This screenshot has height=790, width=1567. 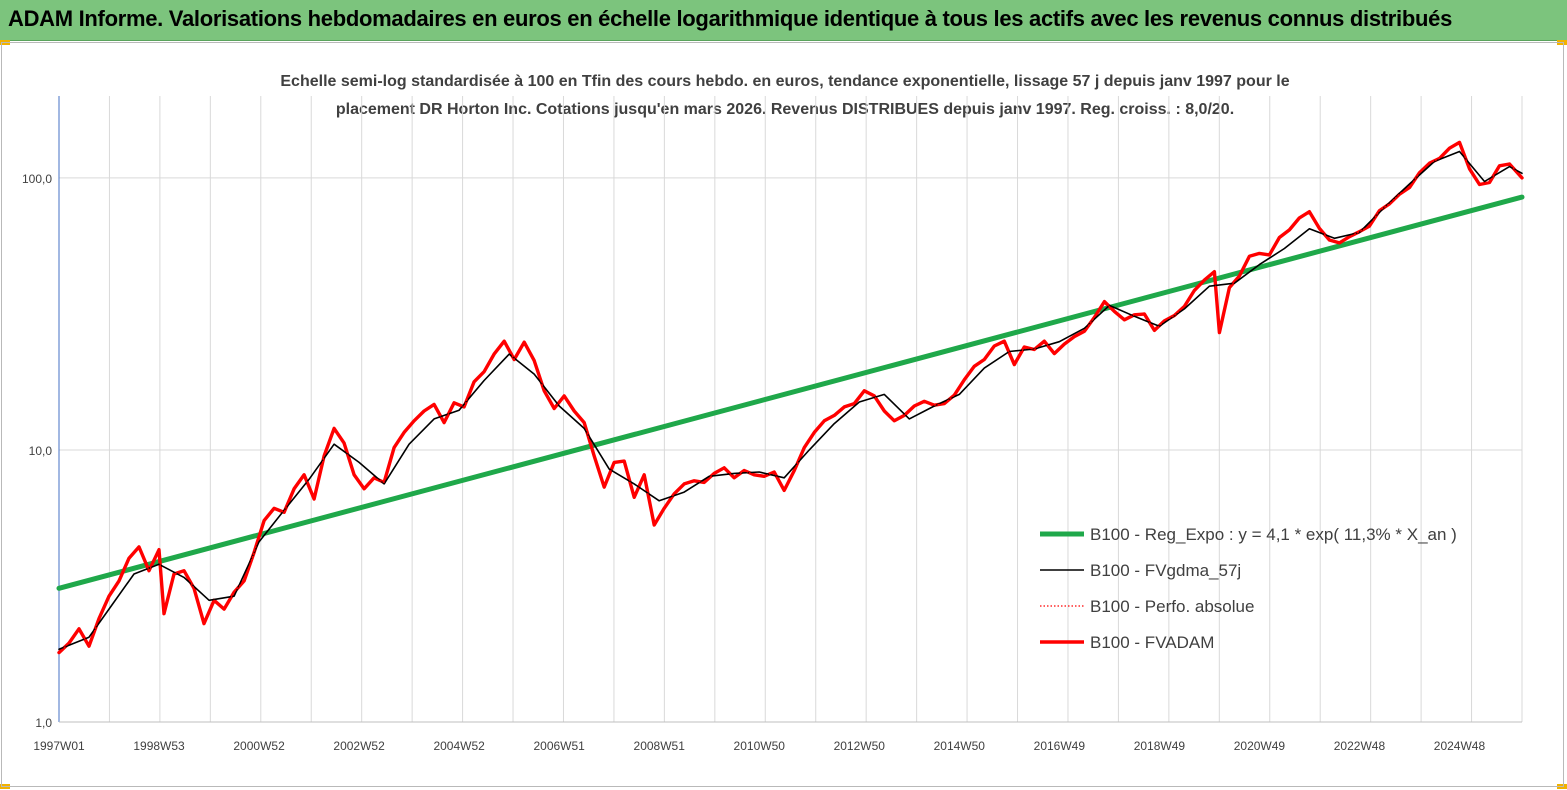 I want to click on x-tick-label: 2014W50, so click(x=960, y=746).